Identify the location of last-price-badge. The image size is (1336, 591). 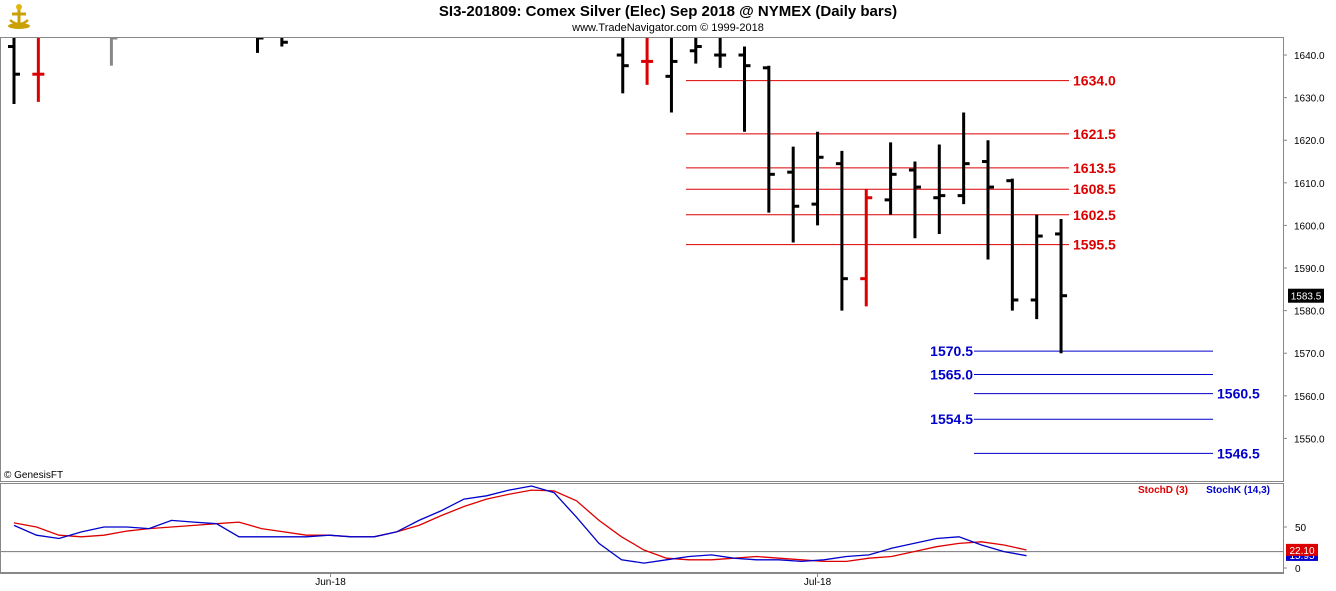
(1306, 295).